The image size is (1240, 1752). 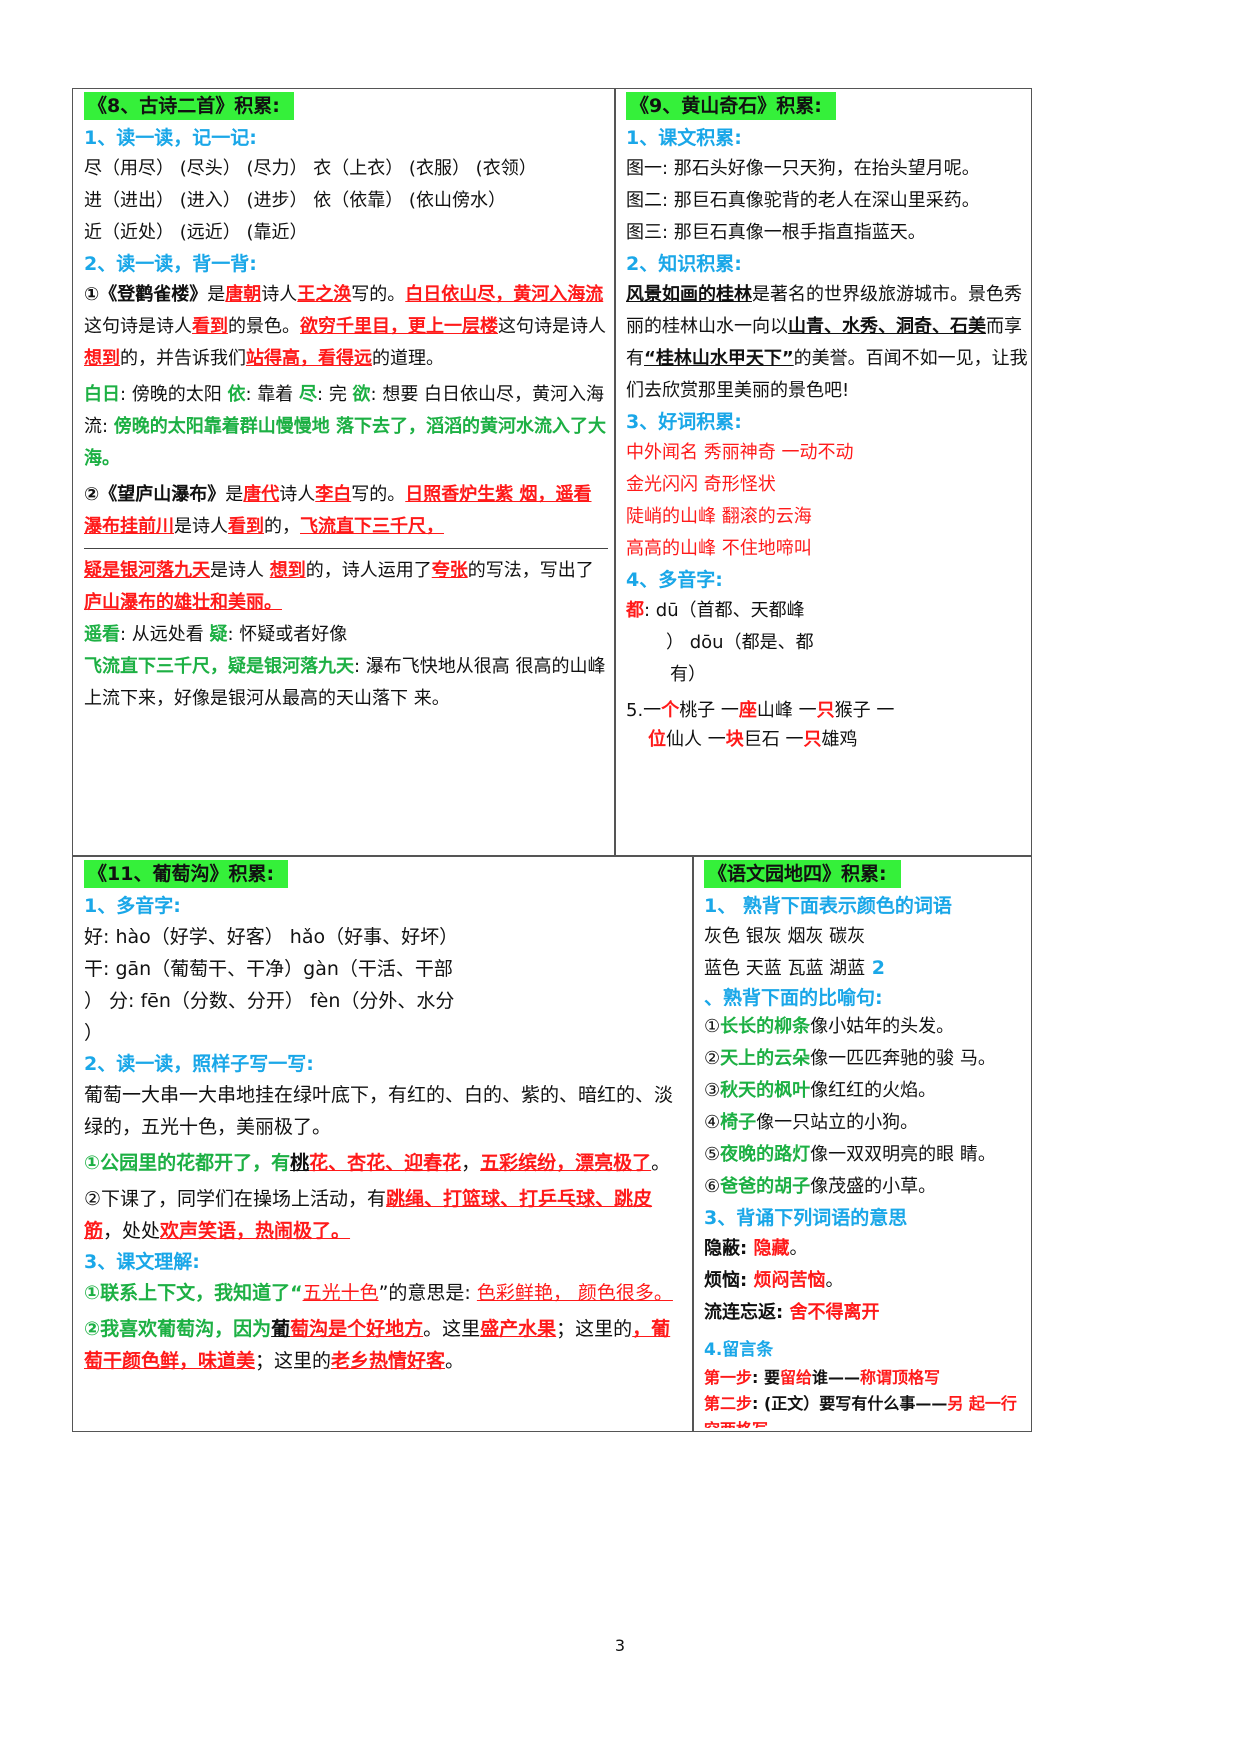 What do you see at coordinates (696, 739) in the screenshot?
I see `text-run: 仙人 一` at bounding box center [696, 739].